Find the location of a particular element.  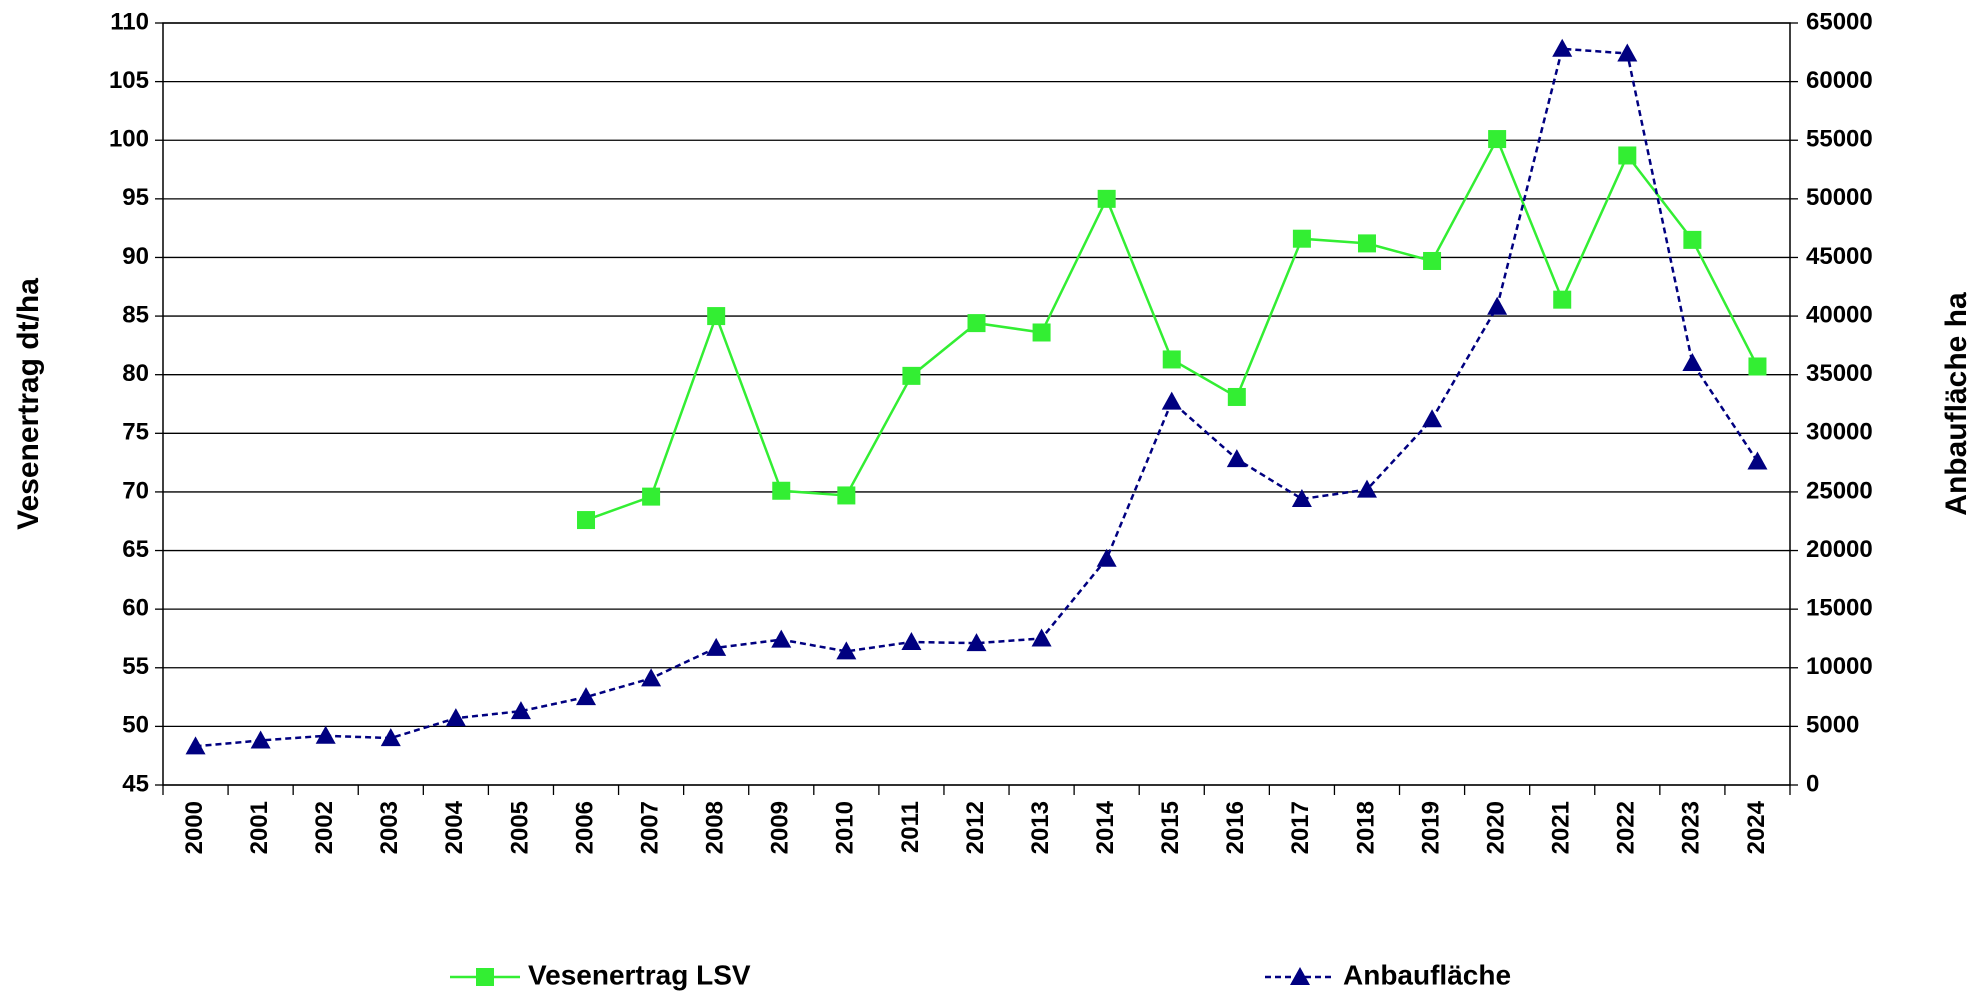

y2-tick-label: 10000 is located at coordinates (1839, 666).